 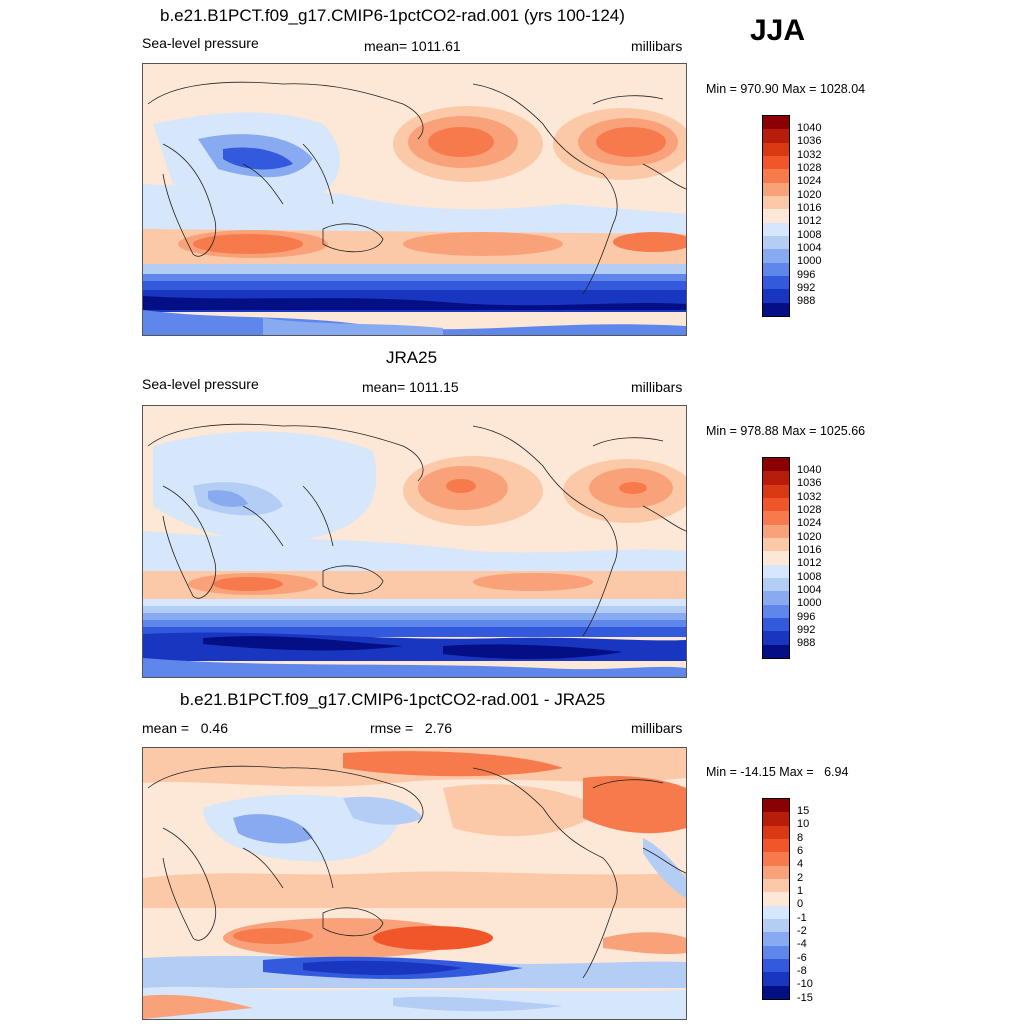 I want to click on panel1-colorbar, so click(x=776, y=216).